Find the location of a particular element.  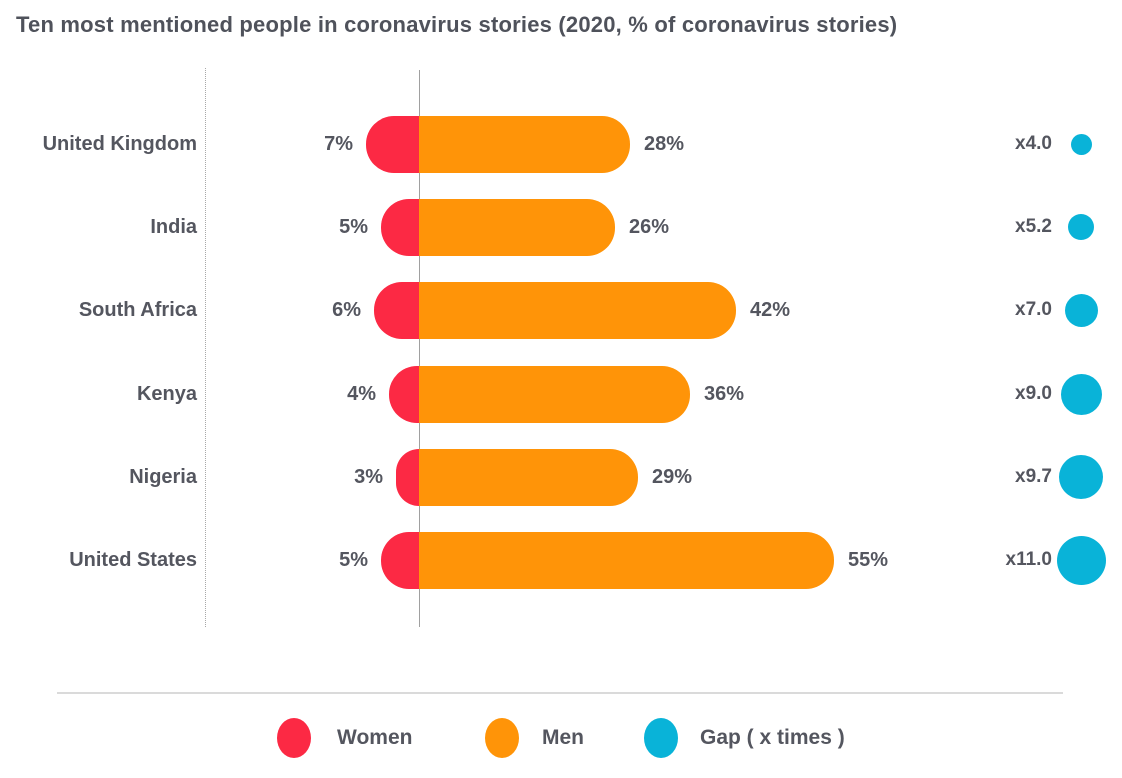

legend: Women Men Gap ( x times ) is located at coordinates (561, 738).